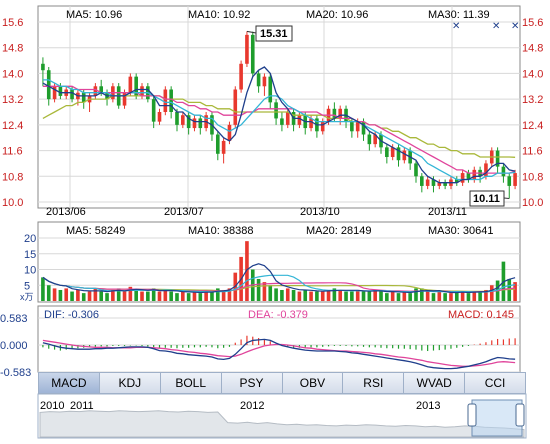 This screenshot has height=444, width=550. I want to click on price-y-tick-right: 13.2, so click(532, 100).